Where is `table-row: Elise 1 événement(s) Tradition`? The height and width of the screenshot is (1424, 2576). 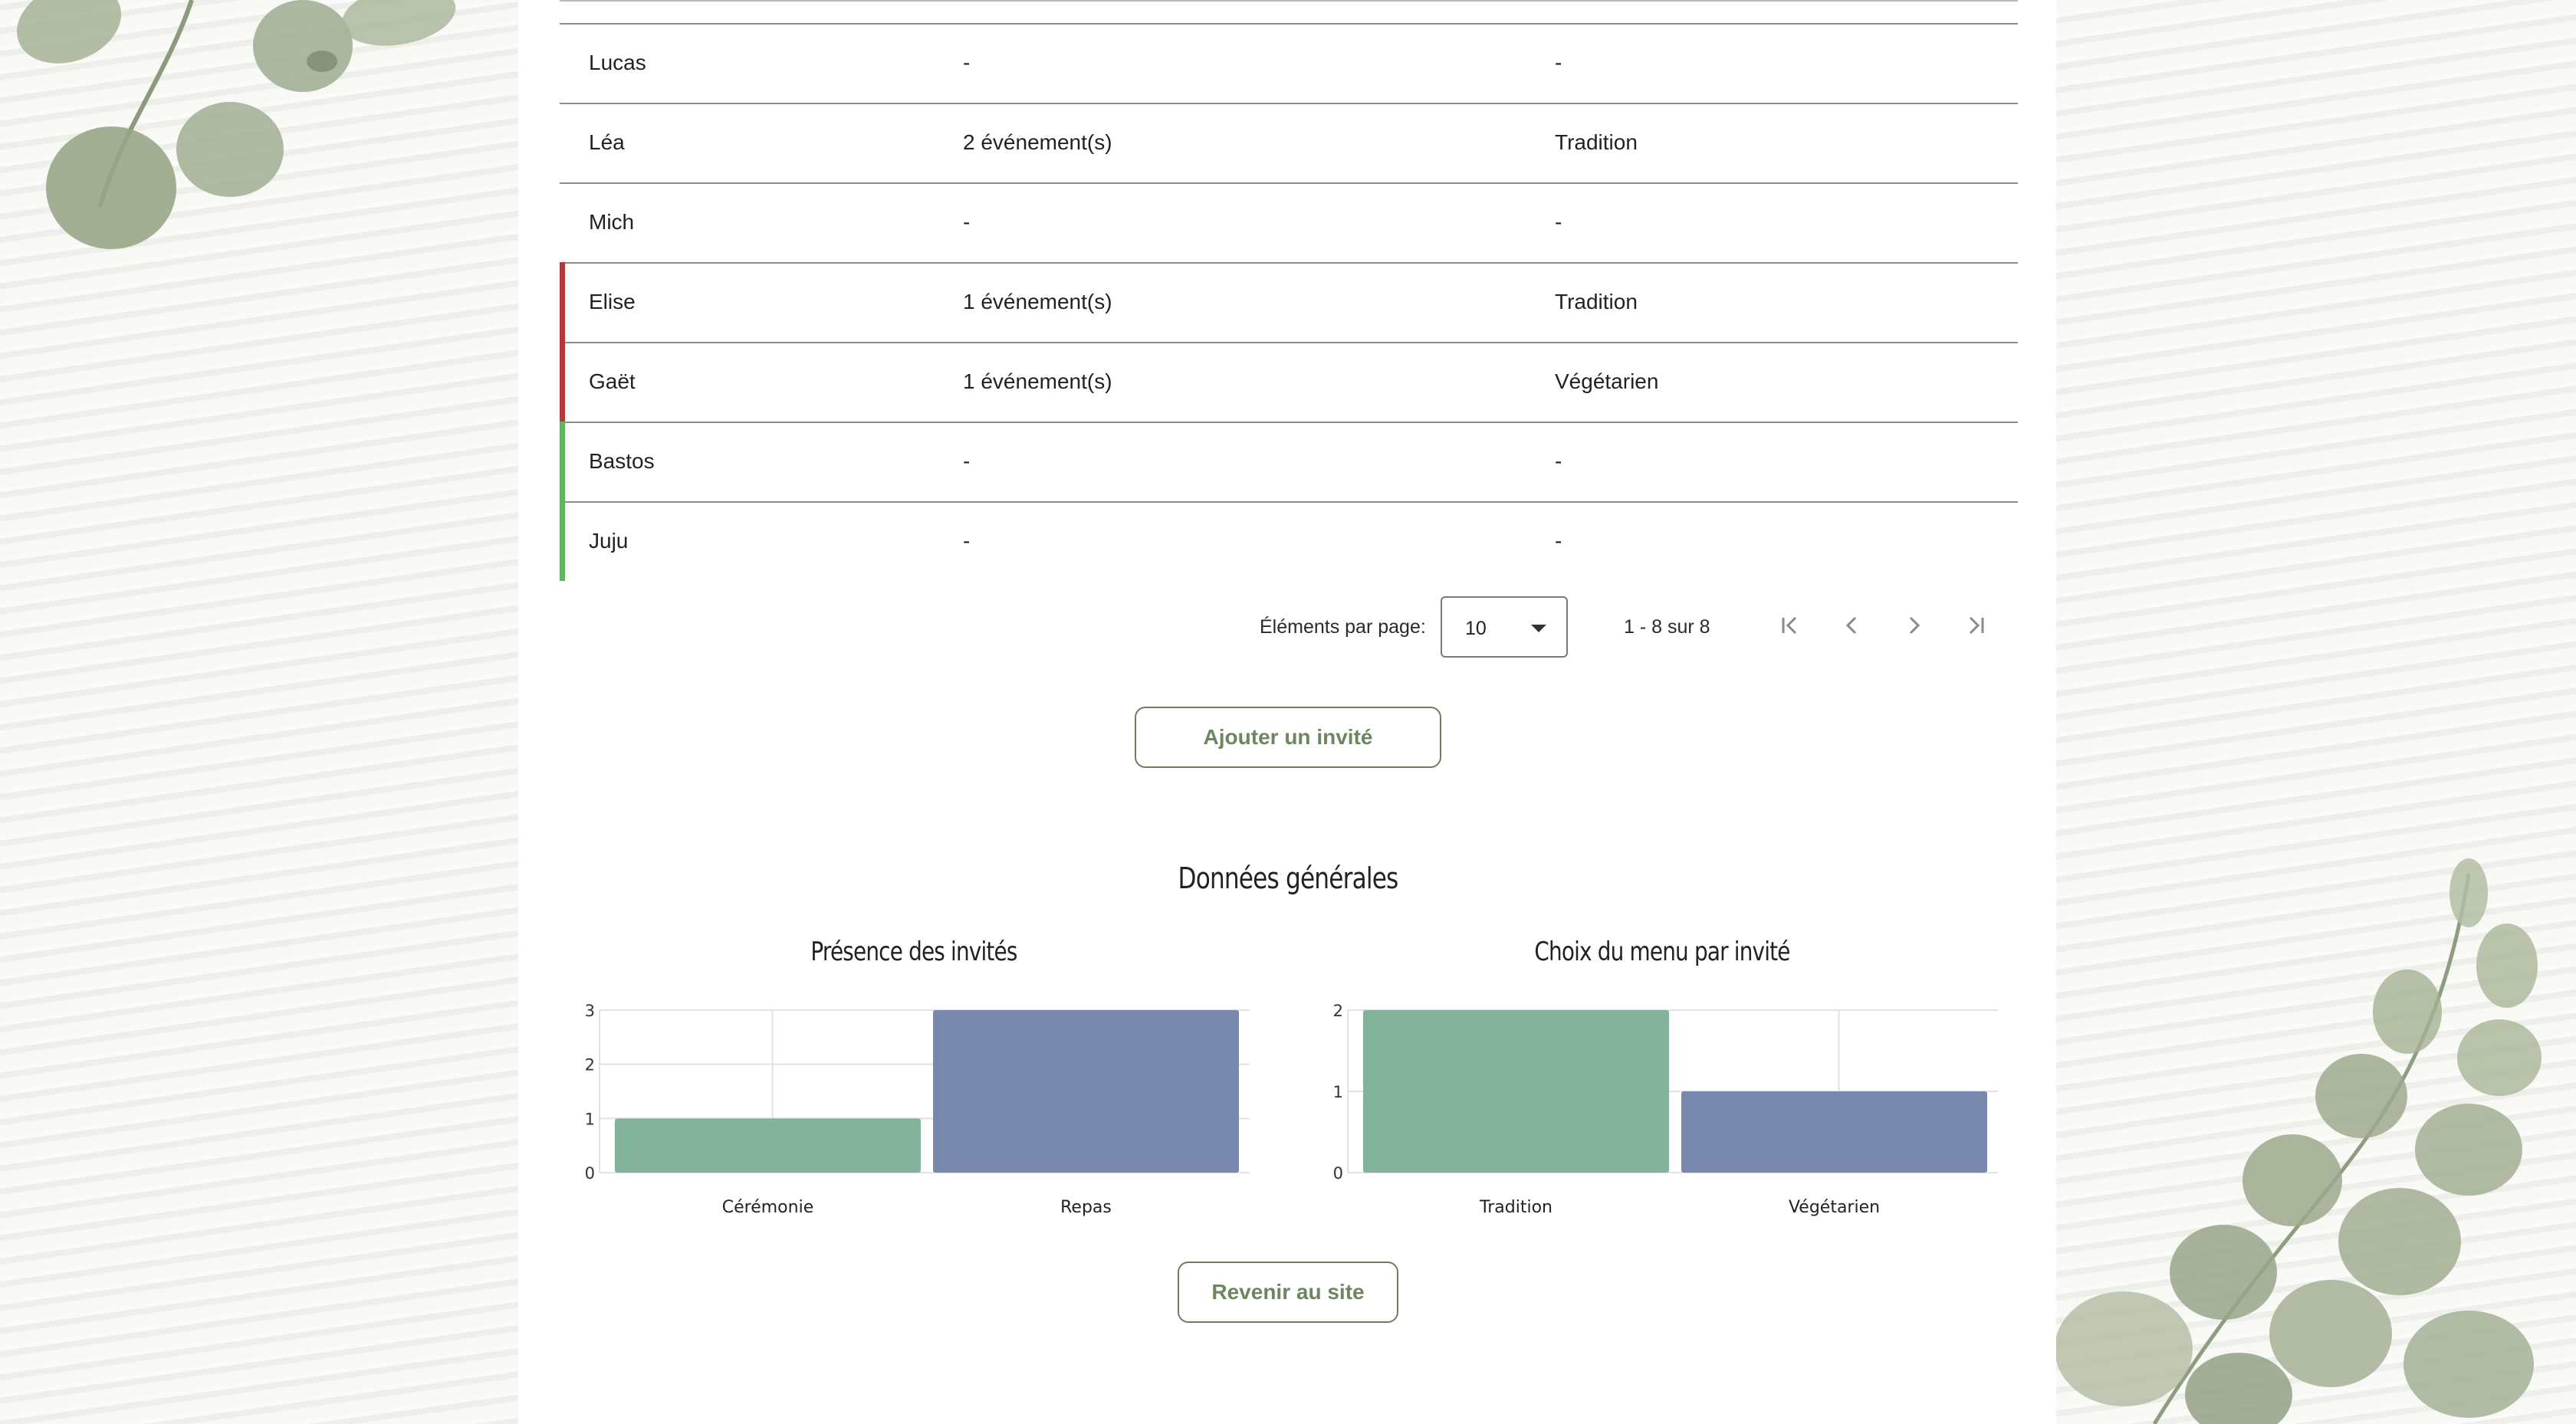
table-row: Elise 1 événement(s) Tradition is located at coordinates (1289, 302).